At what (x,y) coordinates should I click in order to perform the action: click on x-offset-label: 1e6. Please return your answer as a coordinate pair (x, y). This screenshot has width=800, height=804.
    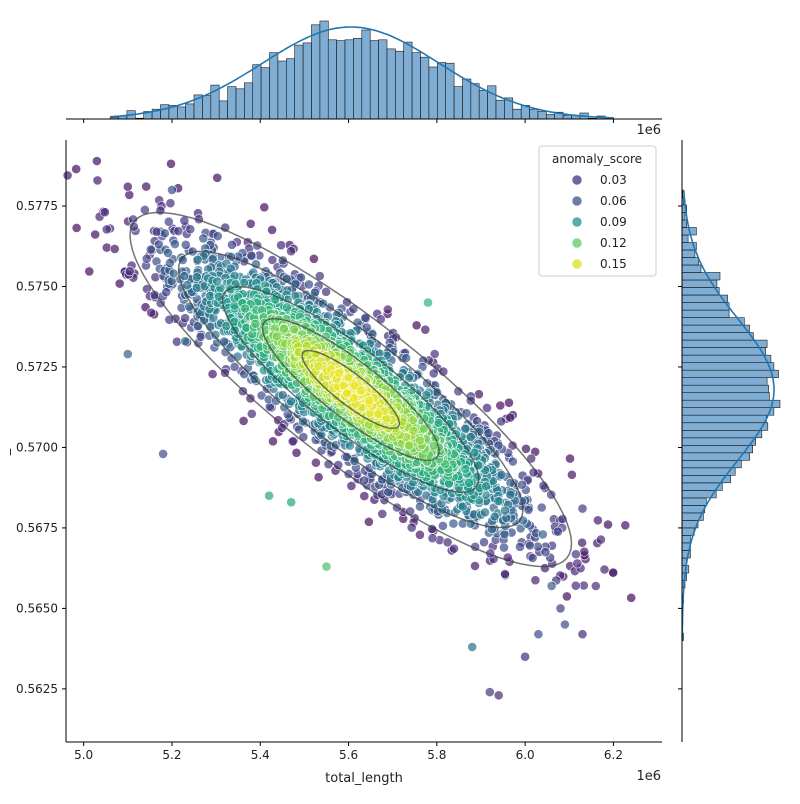
    Looking at the image, I should click on (648, 776).